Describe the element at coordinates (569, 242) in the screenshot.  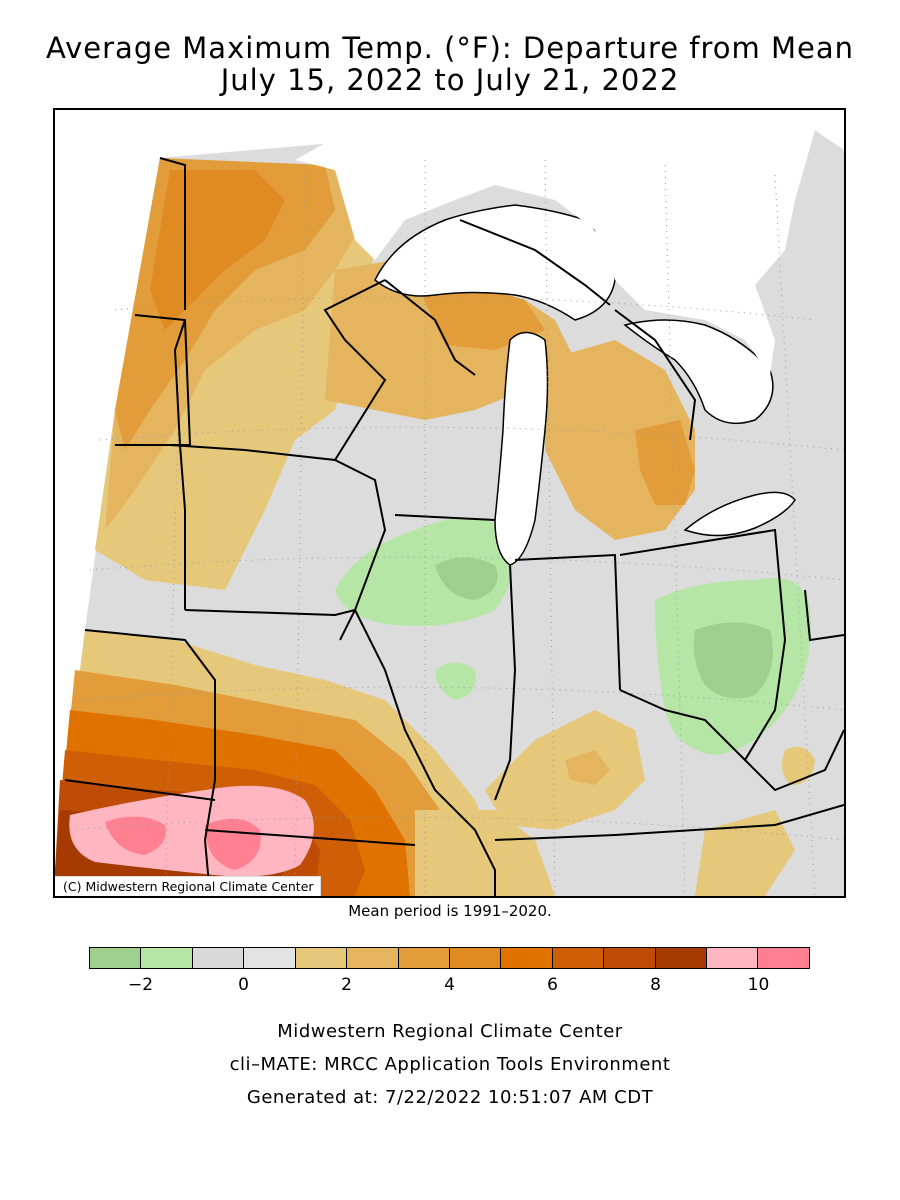
I see `canada-region` at that location.